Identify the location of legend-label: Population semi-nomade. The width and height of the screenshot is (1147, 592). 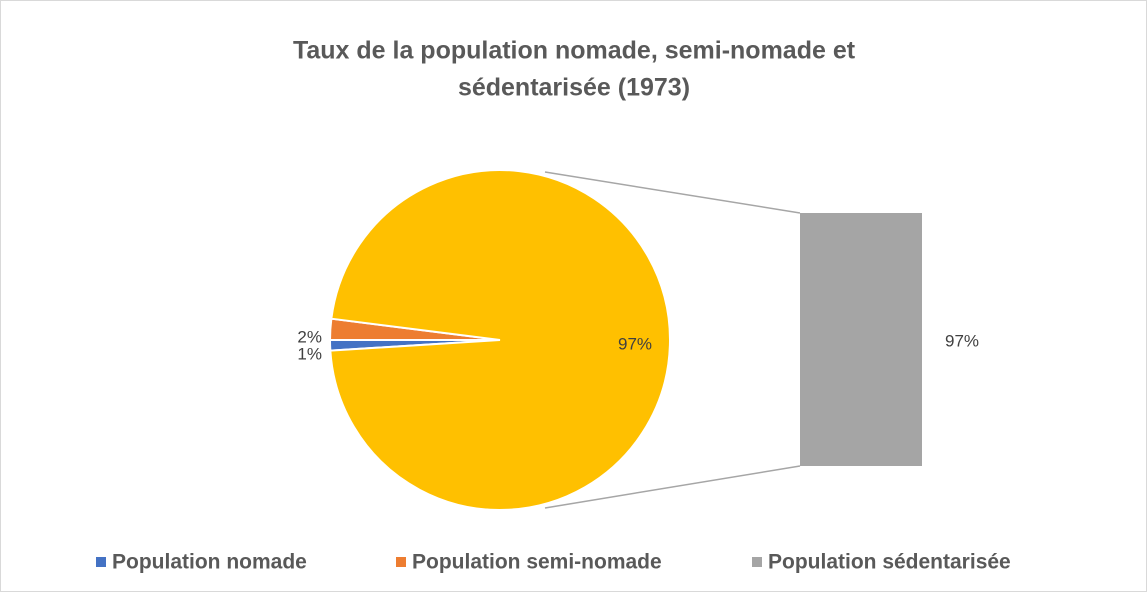
(537, 562).